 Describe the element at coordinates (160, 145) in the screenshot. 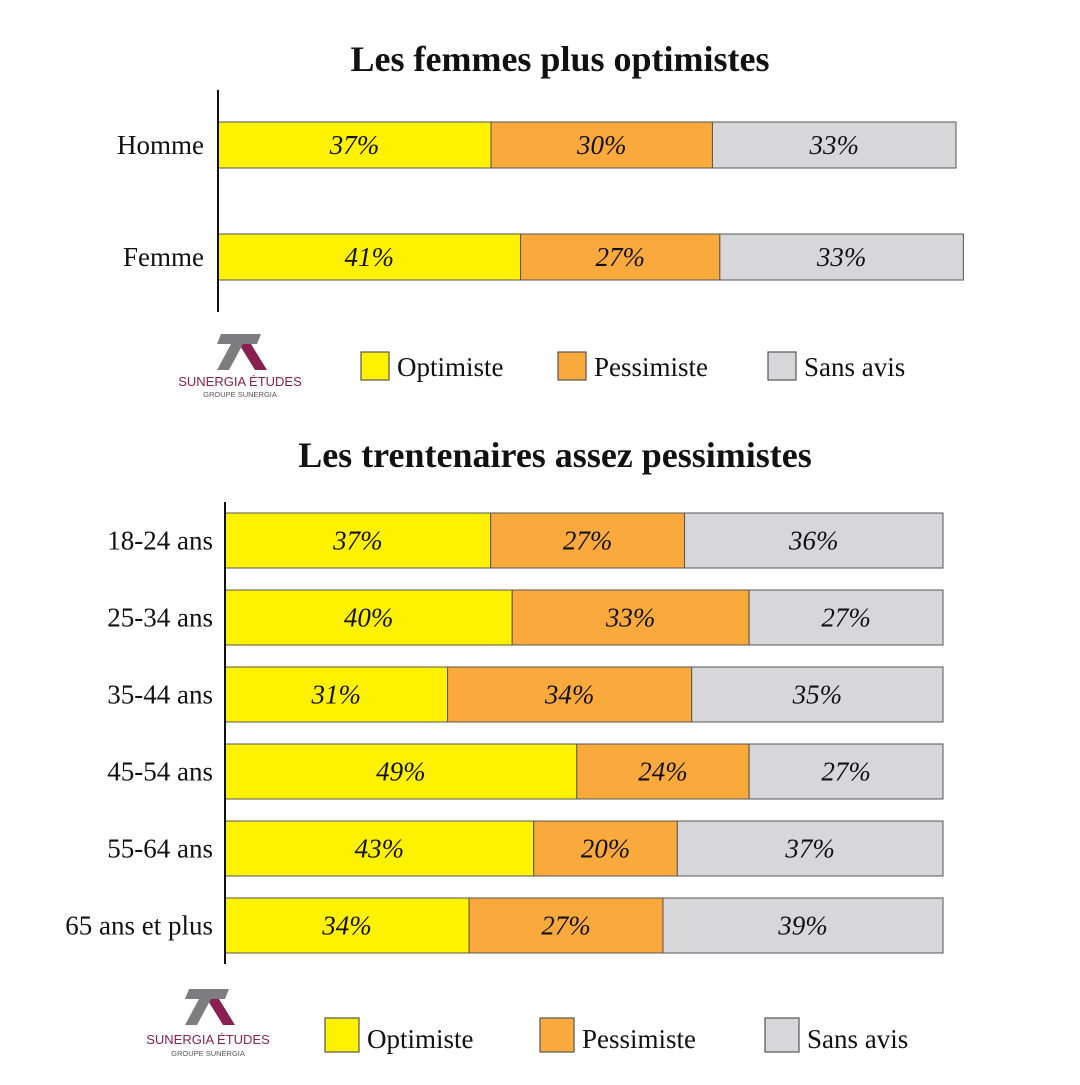

I see `category-label: Homme` at that location.